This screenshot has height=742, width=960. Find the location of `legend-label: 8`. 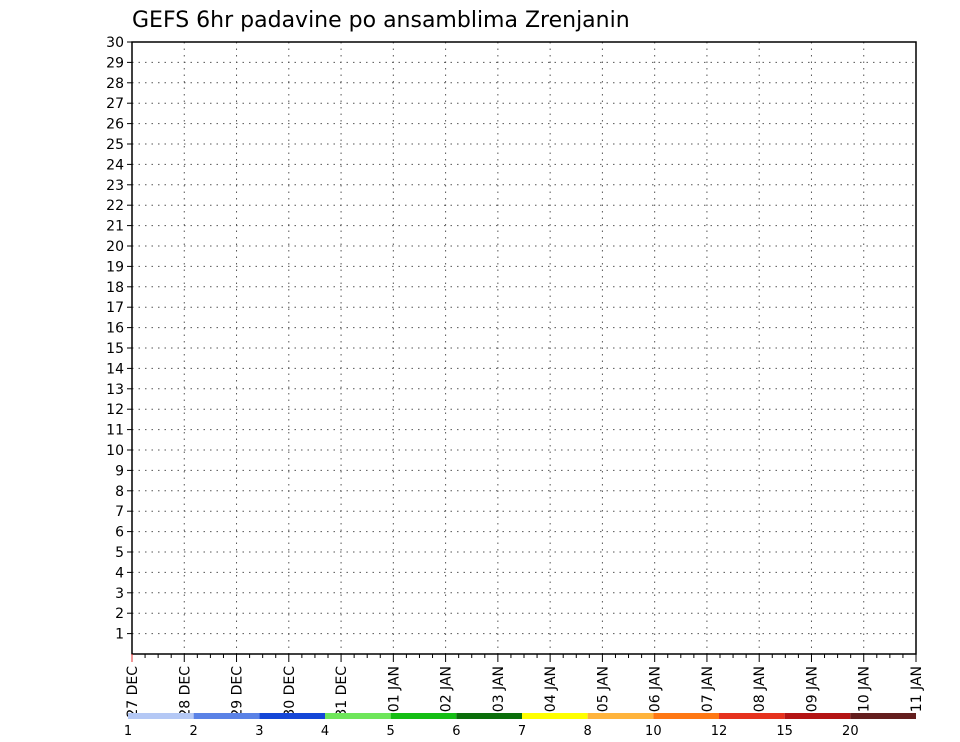

legend-label: 8 is located at coordinates (588, 731).